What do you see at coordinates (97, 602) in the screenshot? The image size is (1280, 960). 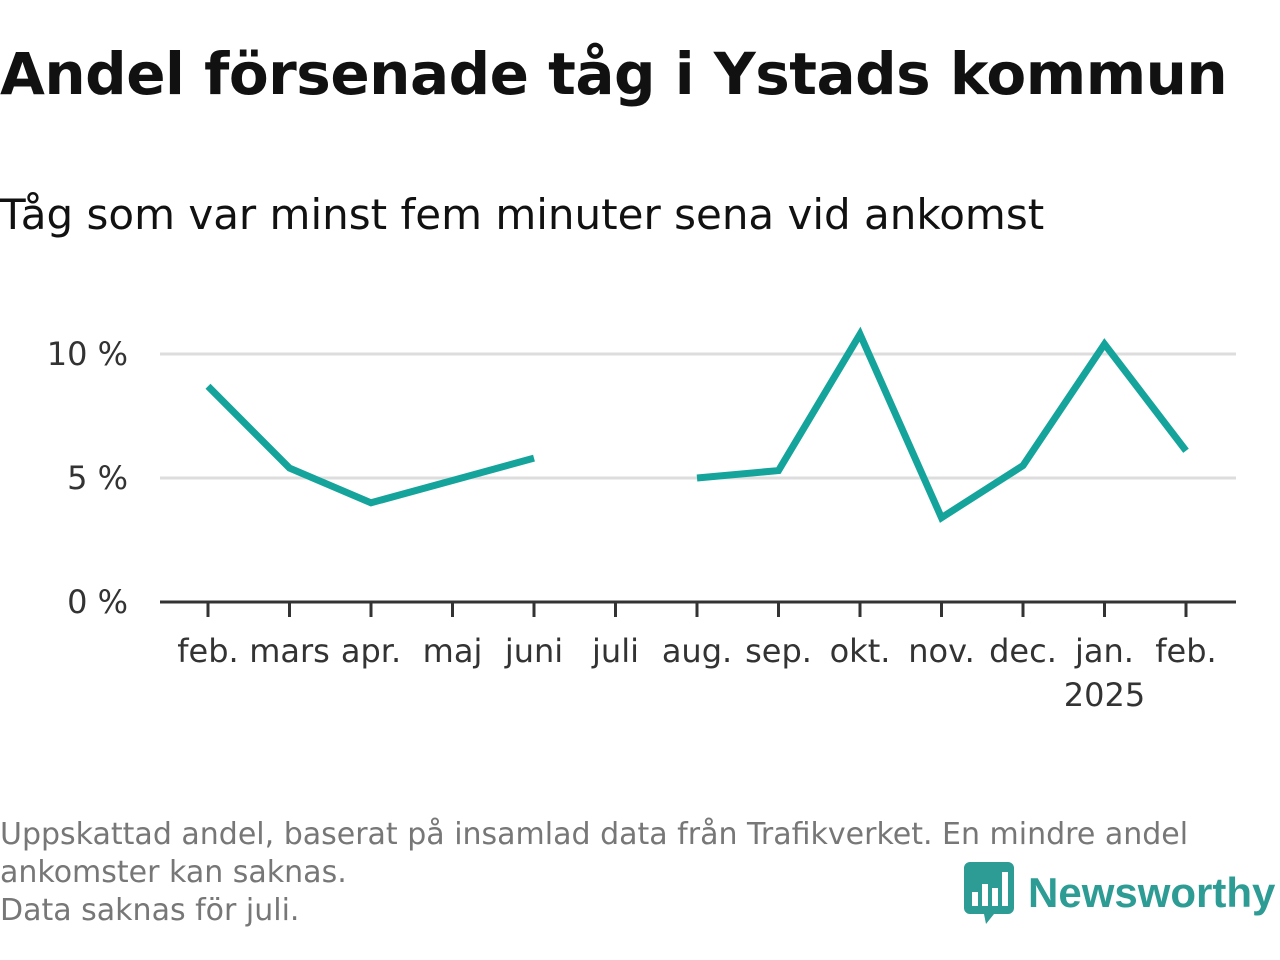 I see `y-tick-label: 0 %` at bounding box center [97, 602].